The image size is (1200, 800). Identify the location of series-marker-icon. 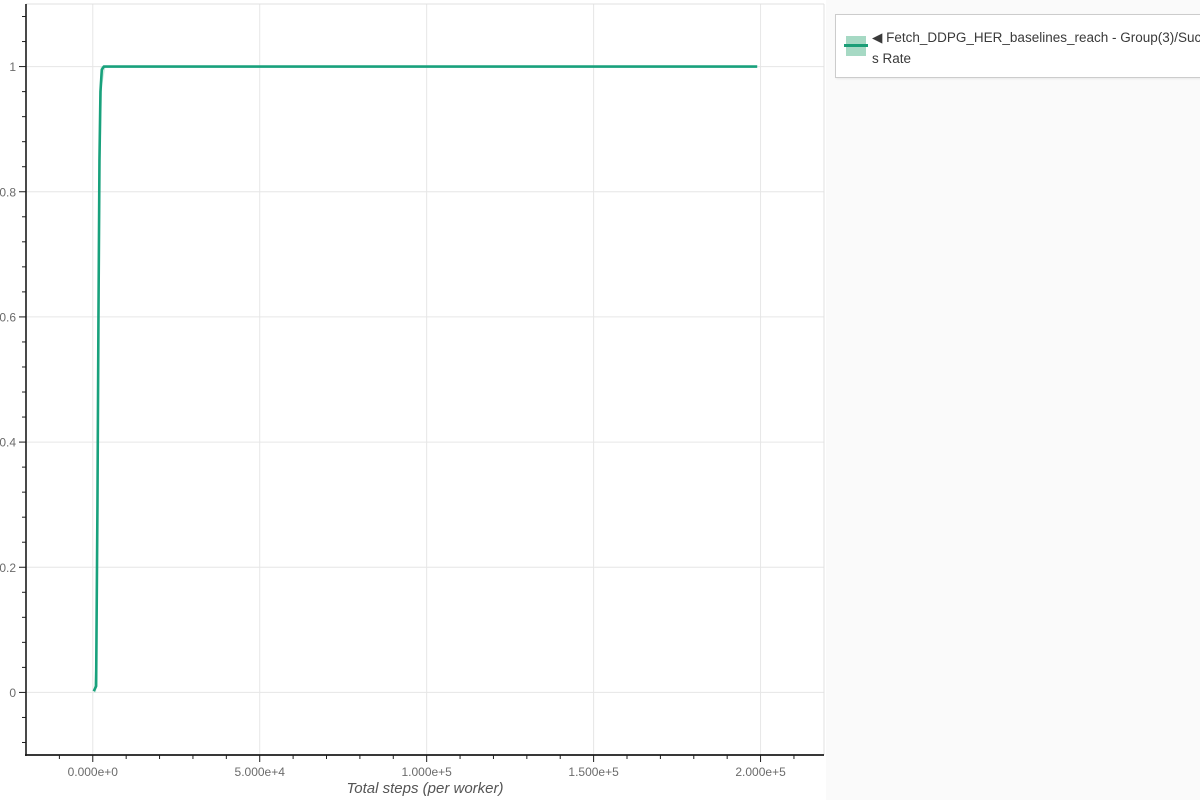
(856, 46).